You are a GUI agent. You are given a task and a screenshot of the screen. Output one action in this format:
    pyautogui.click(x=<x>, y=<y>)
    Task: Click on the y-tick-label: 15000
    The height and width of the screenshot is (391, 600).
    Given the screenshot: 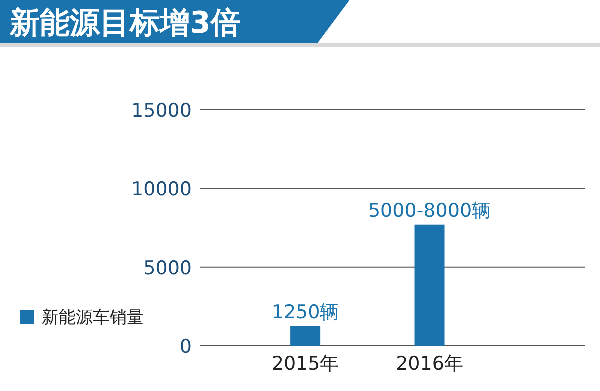 What is the action you would take?
    pyautogui.click(x=162, y=111)
    